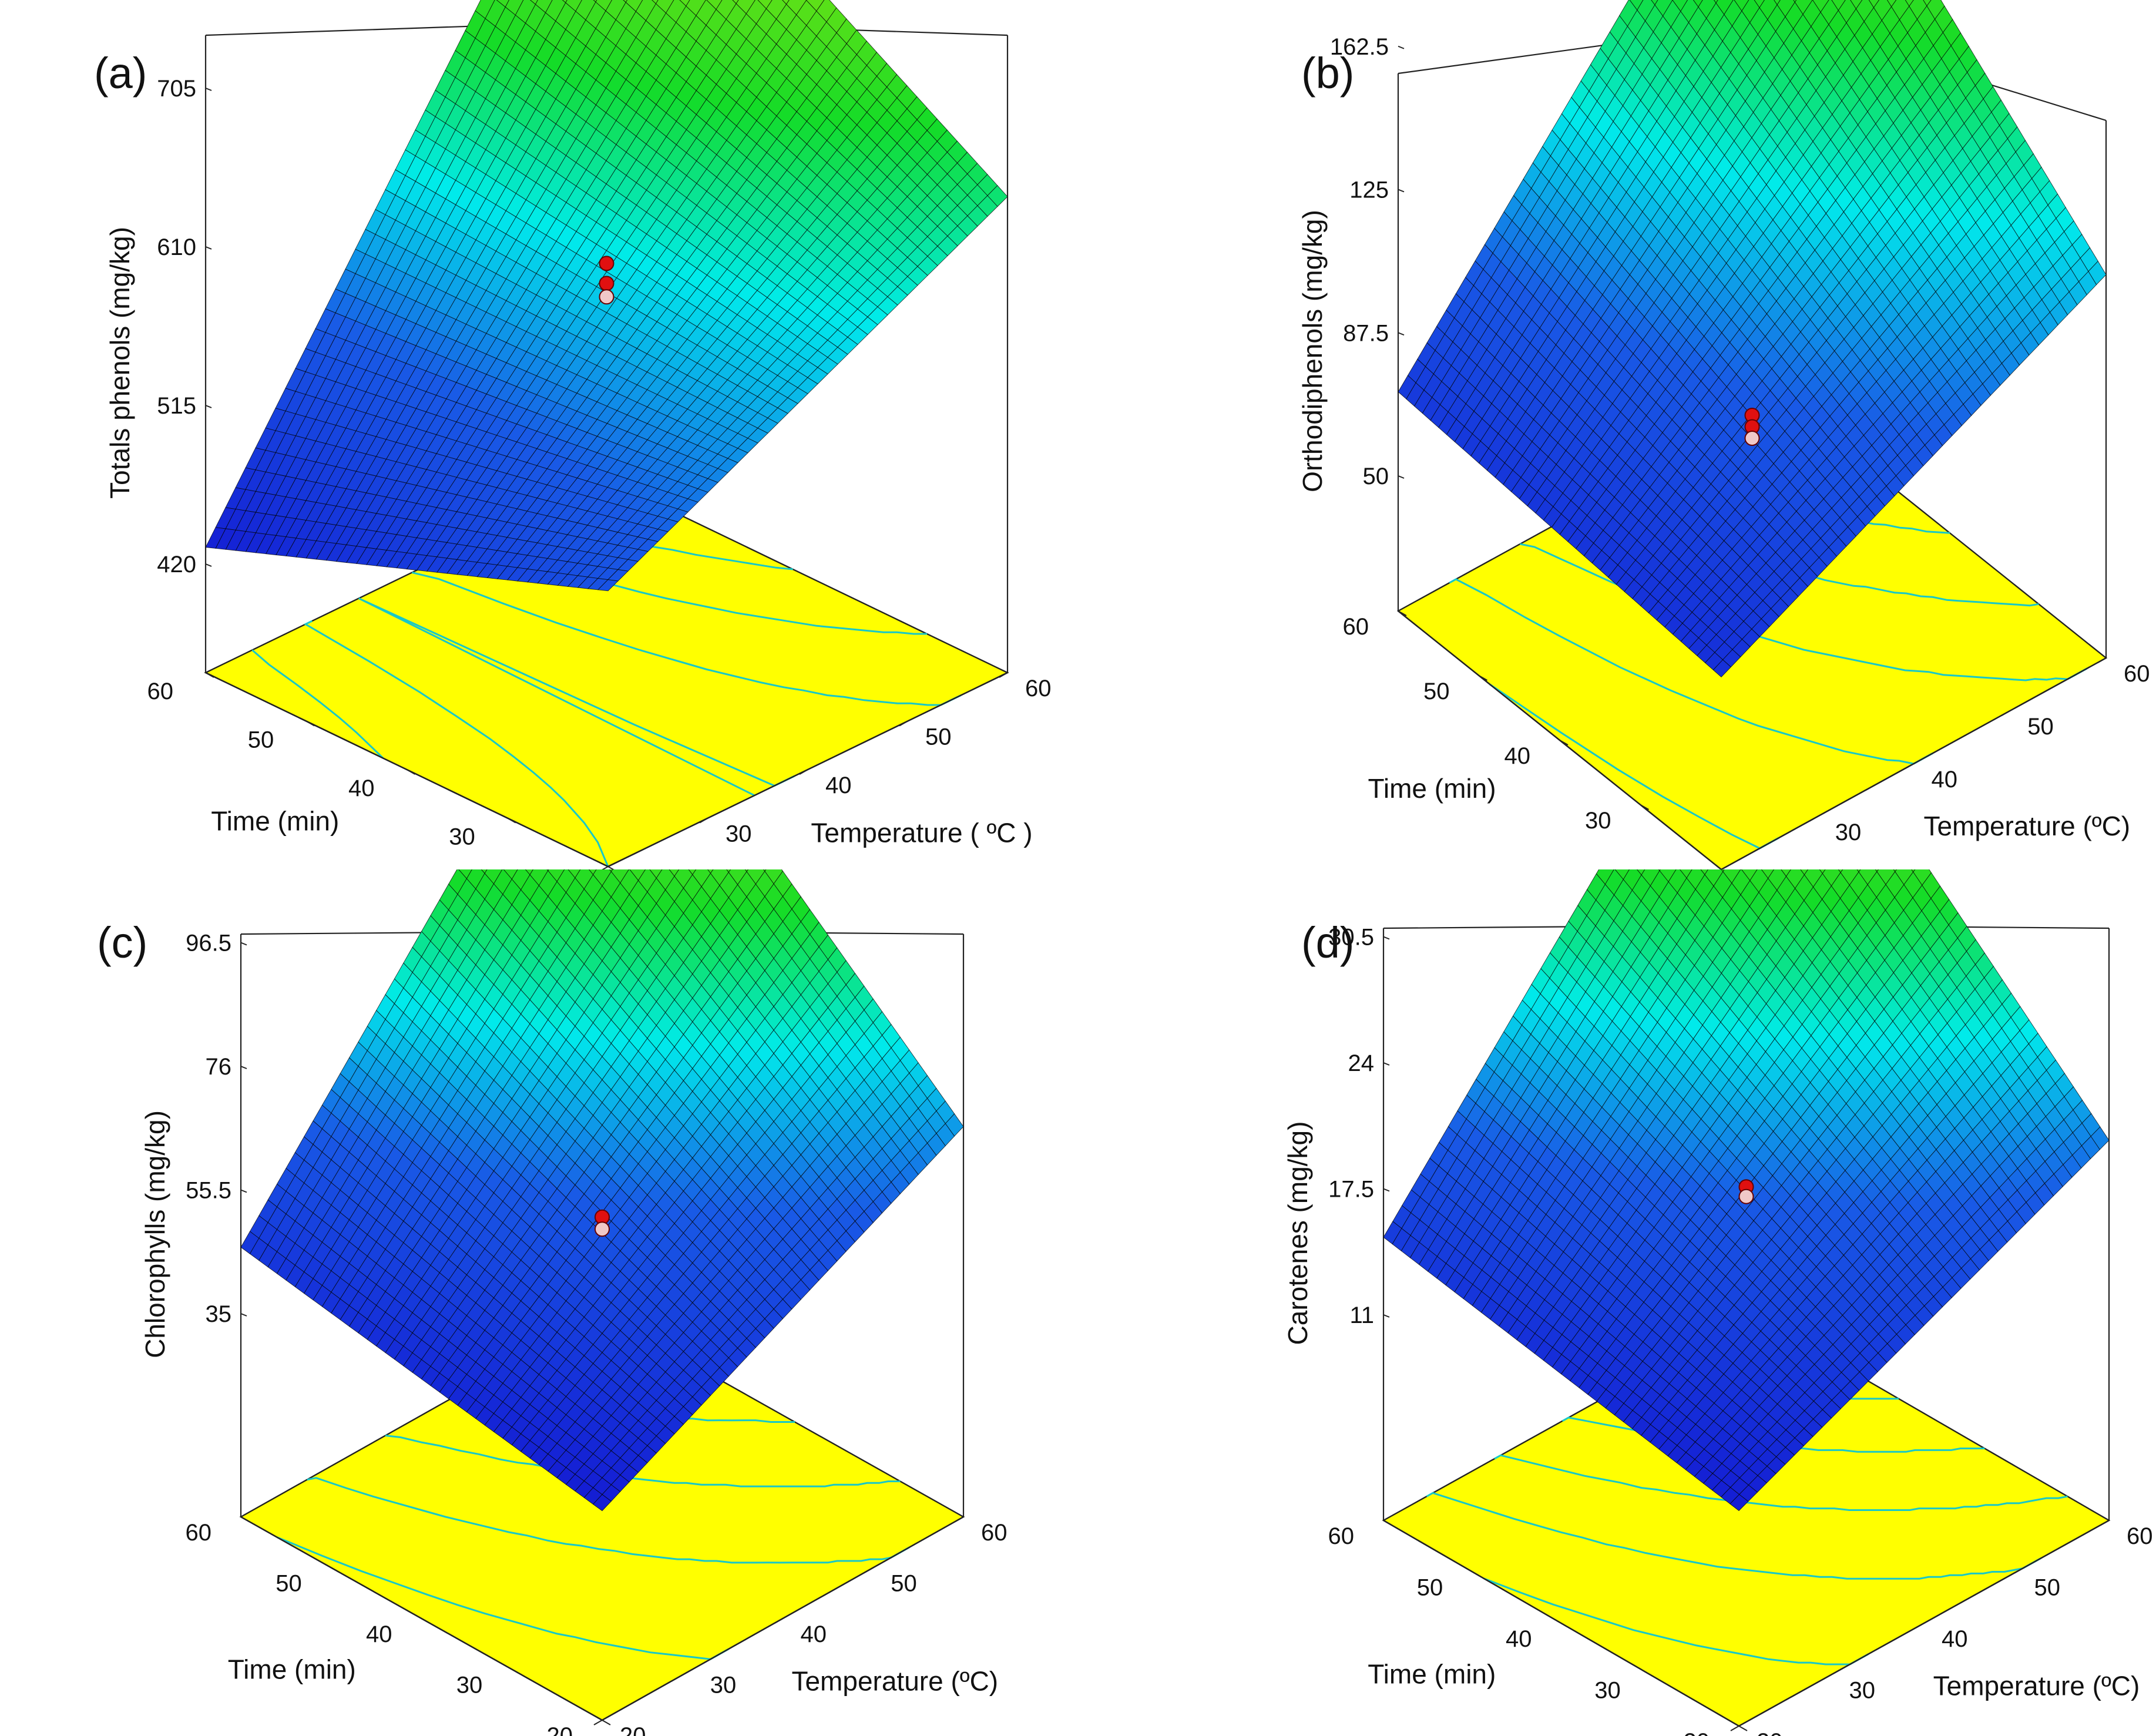 This screenshot has width=2156, height=1736. I want to click on z-axis-title: Orthodiphenols (mg/kg), so click(1313, 351).